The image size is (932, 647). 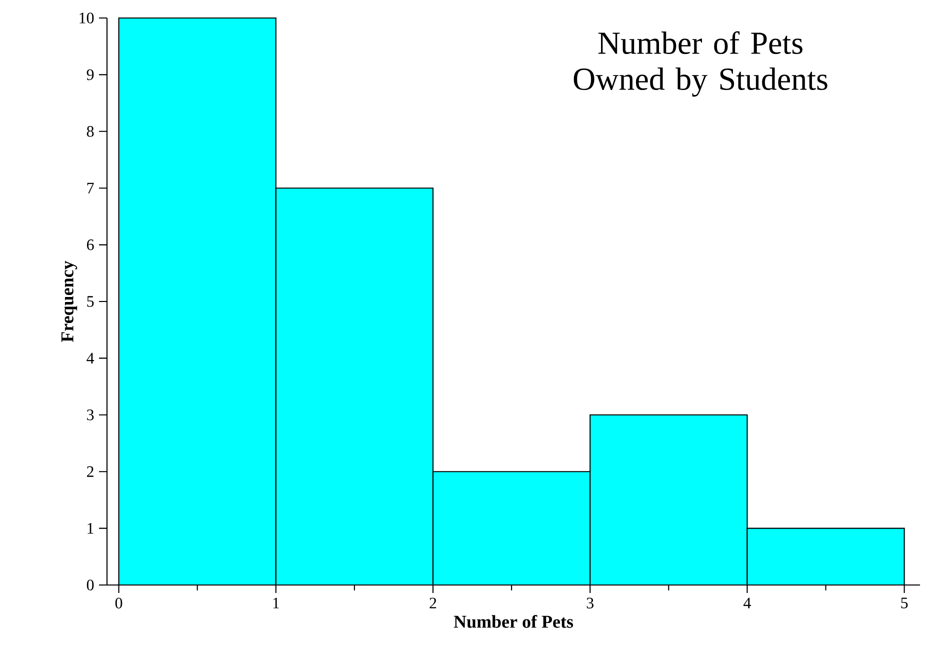 I want to click on y-tick-label: 10, so click(x=87, y=18).